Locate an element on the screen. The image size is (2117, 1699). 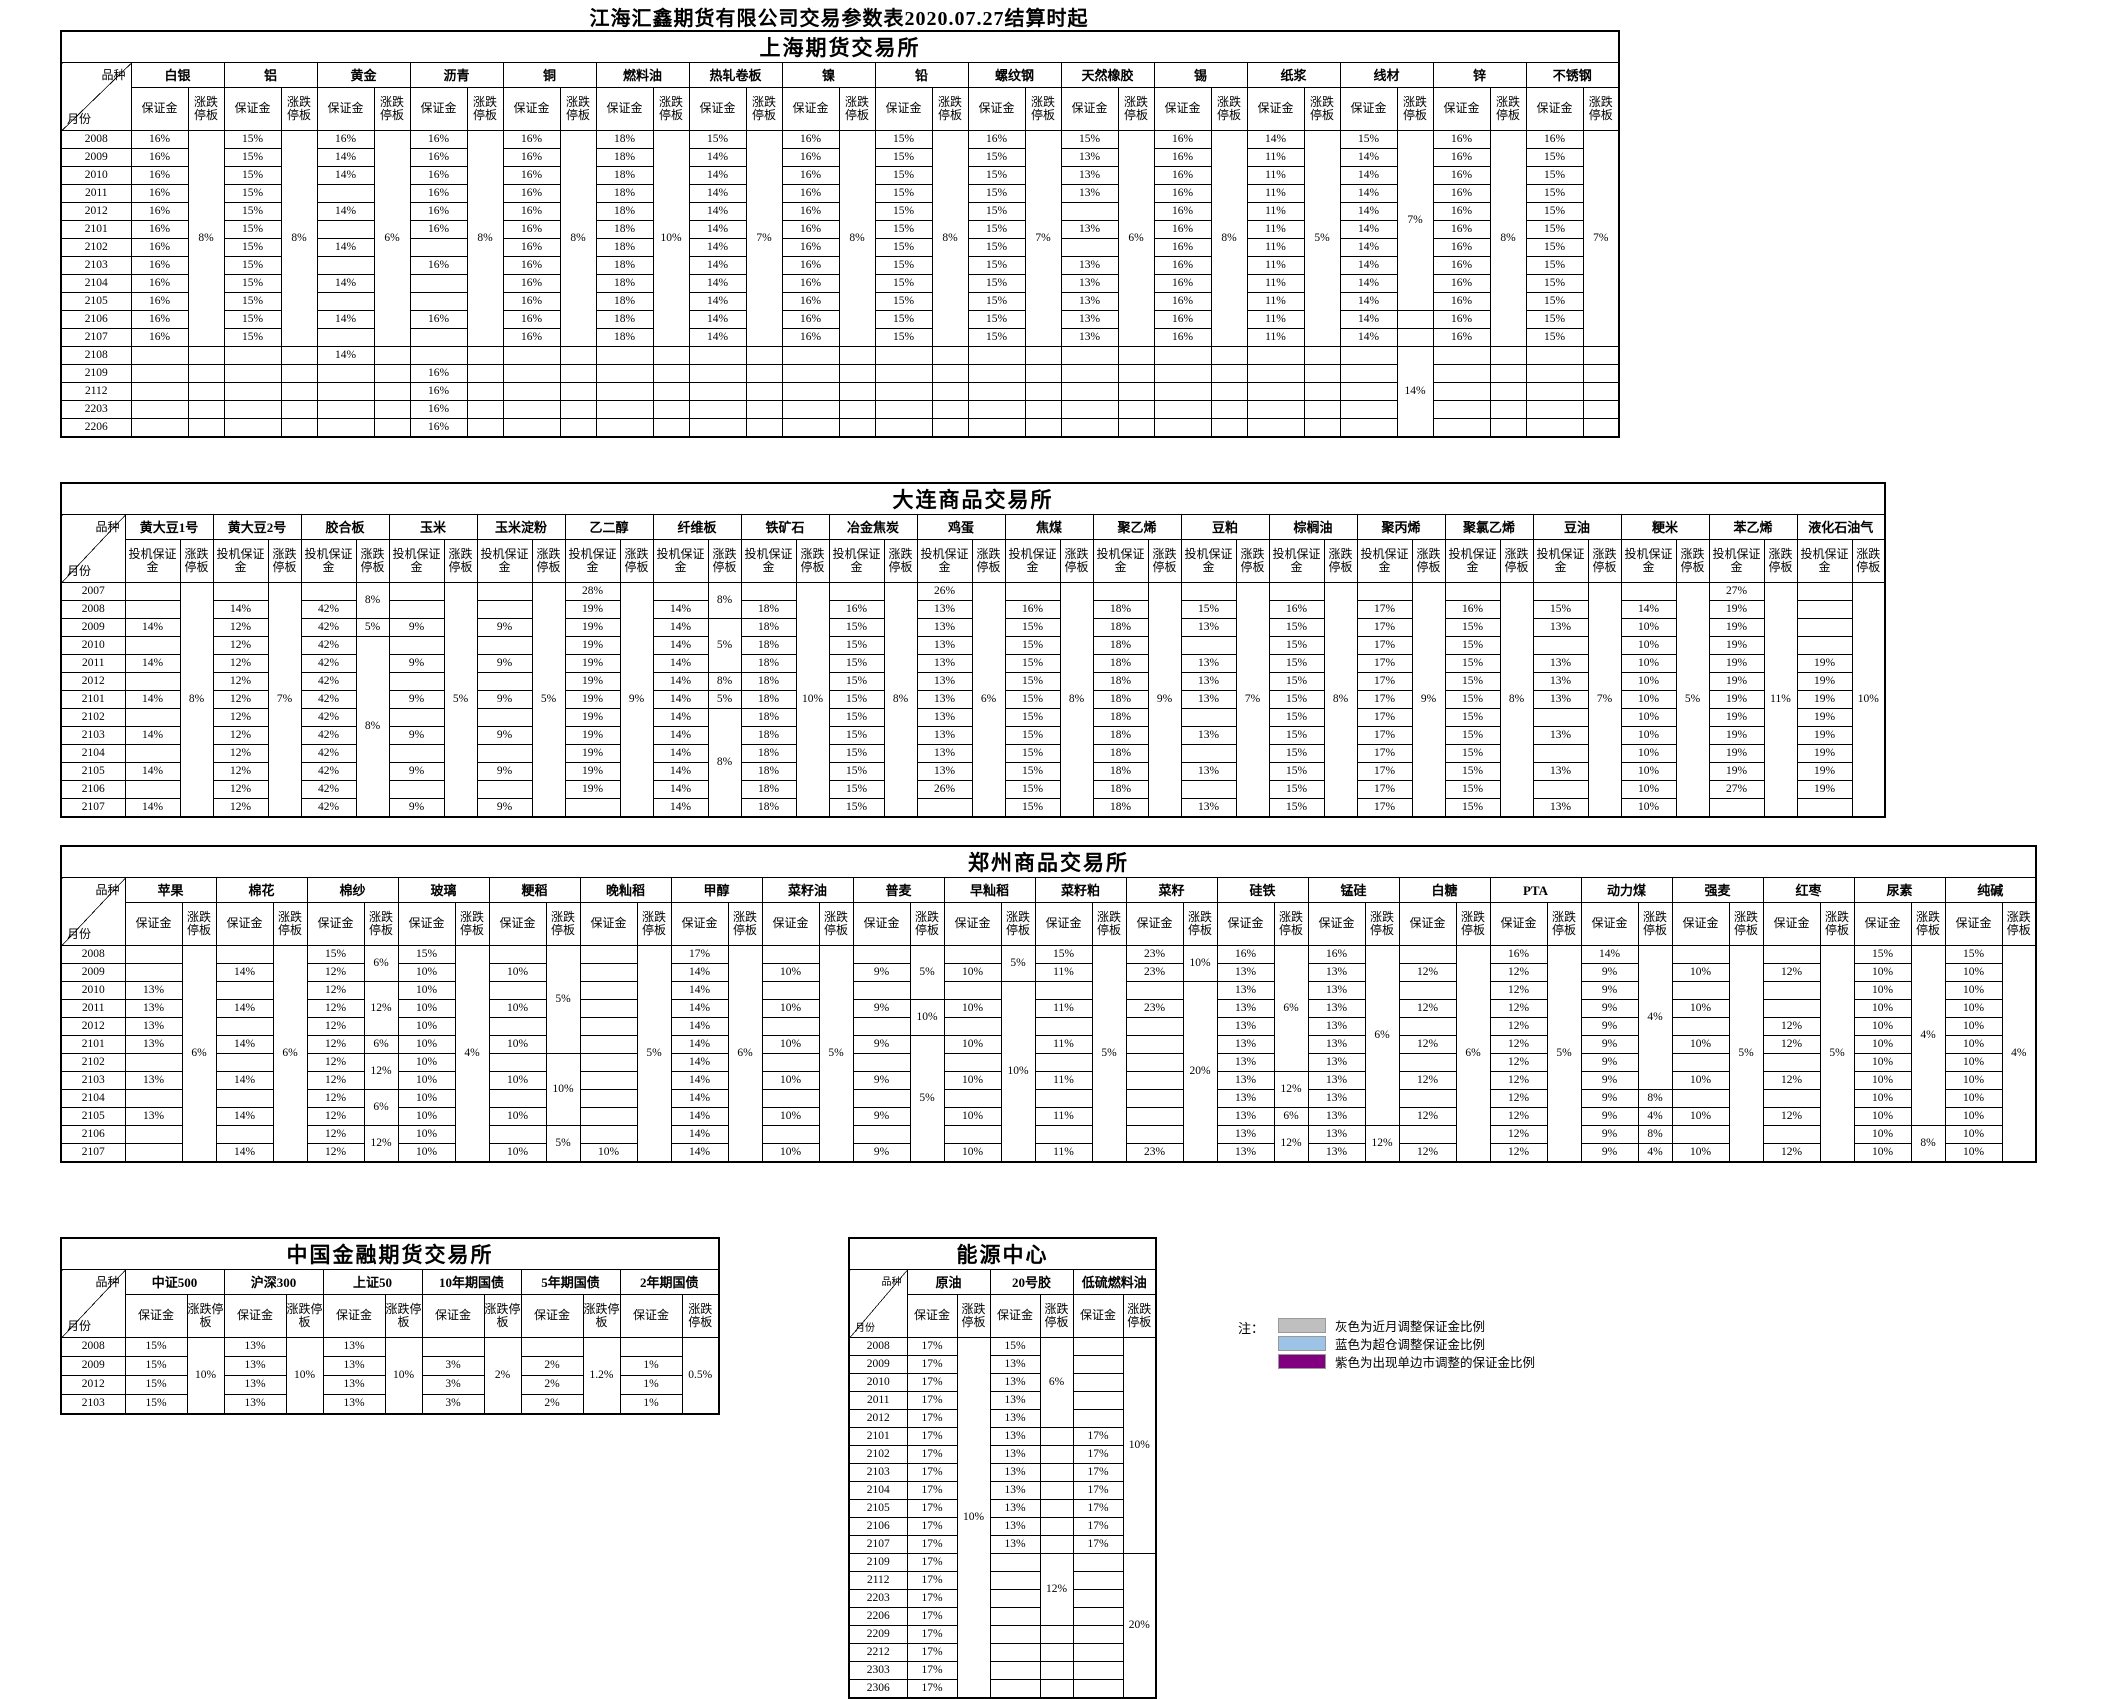
legend-label: 注： is located at coordinates (1251, 1328).